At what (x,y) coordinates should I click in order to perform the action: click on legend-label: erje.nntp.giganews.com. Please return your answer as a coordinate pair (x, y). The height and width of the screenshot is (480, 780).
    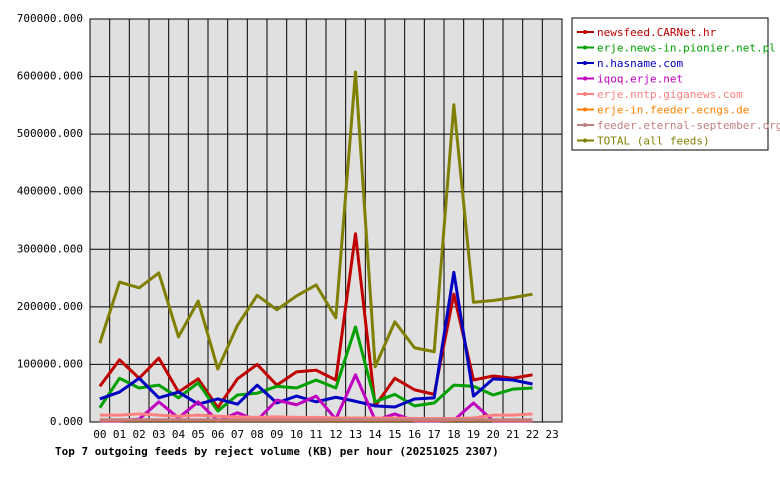
    Looking at the image, I should click on (670, 94).